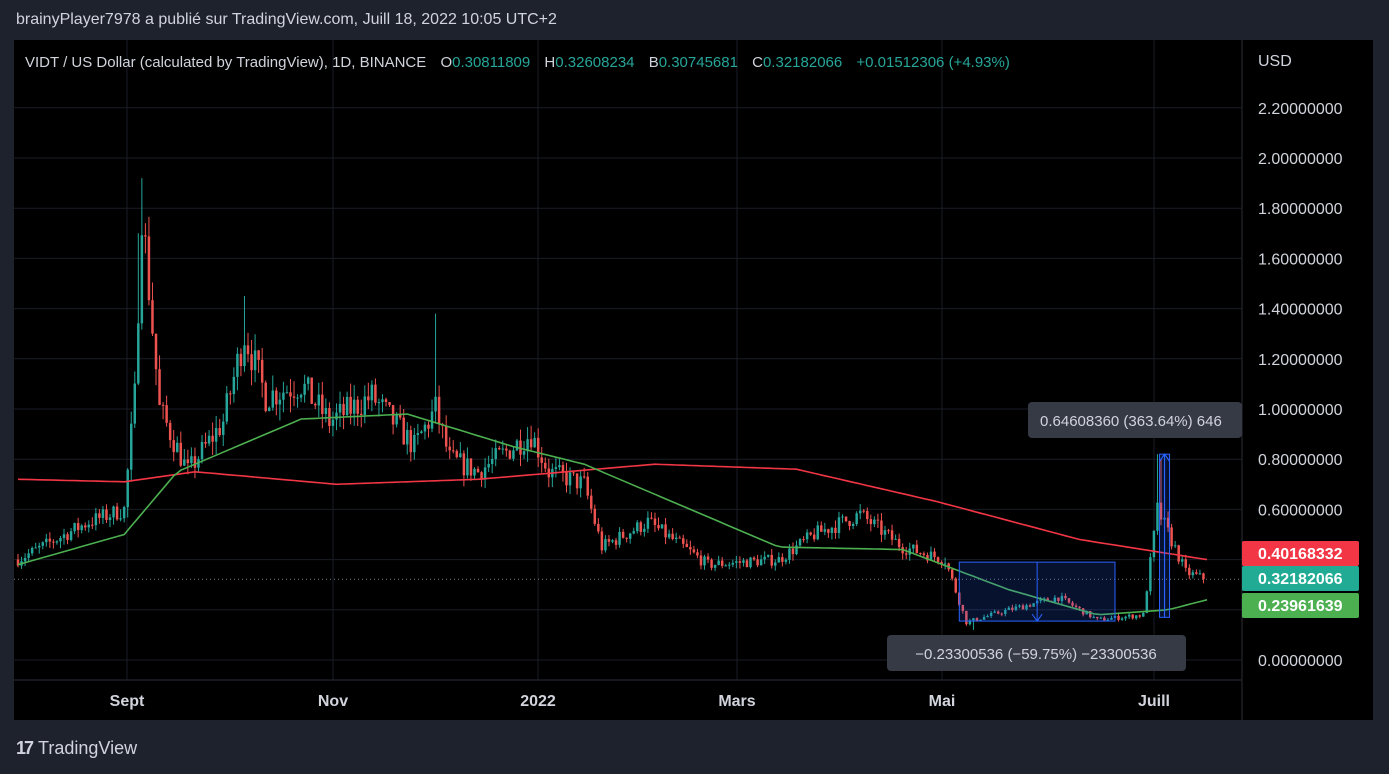 This screenshot has height=774, width=1389. Describe the element at coordinates (491, 62) in the screenshot. I see `open-value: 0.30811809` at that location.